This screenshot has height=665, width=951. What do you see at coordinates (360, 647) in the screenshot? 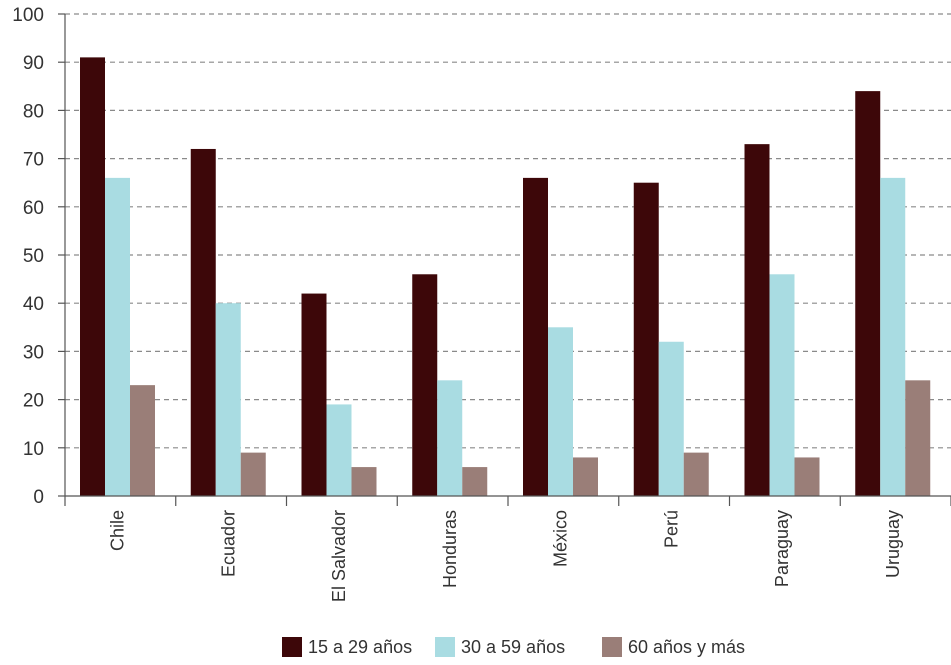
I see `legend-label-1: 15 a 29 años` at bounding box center [360, 647].